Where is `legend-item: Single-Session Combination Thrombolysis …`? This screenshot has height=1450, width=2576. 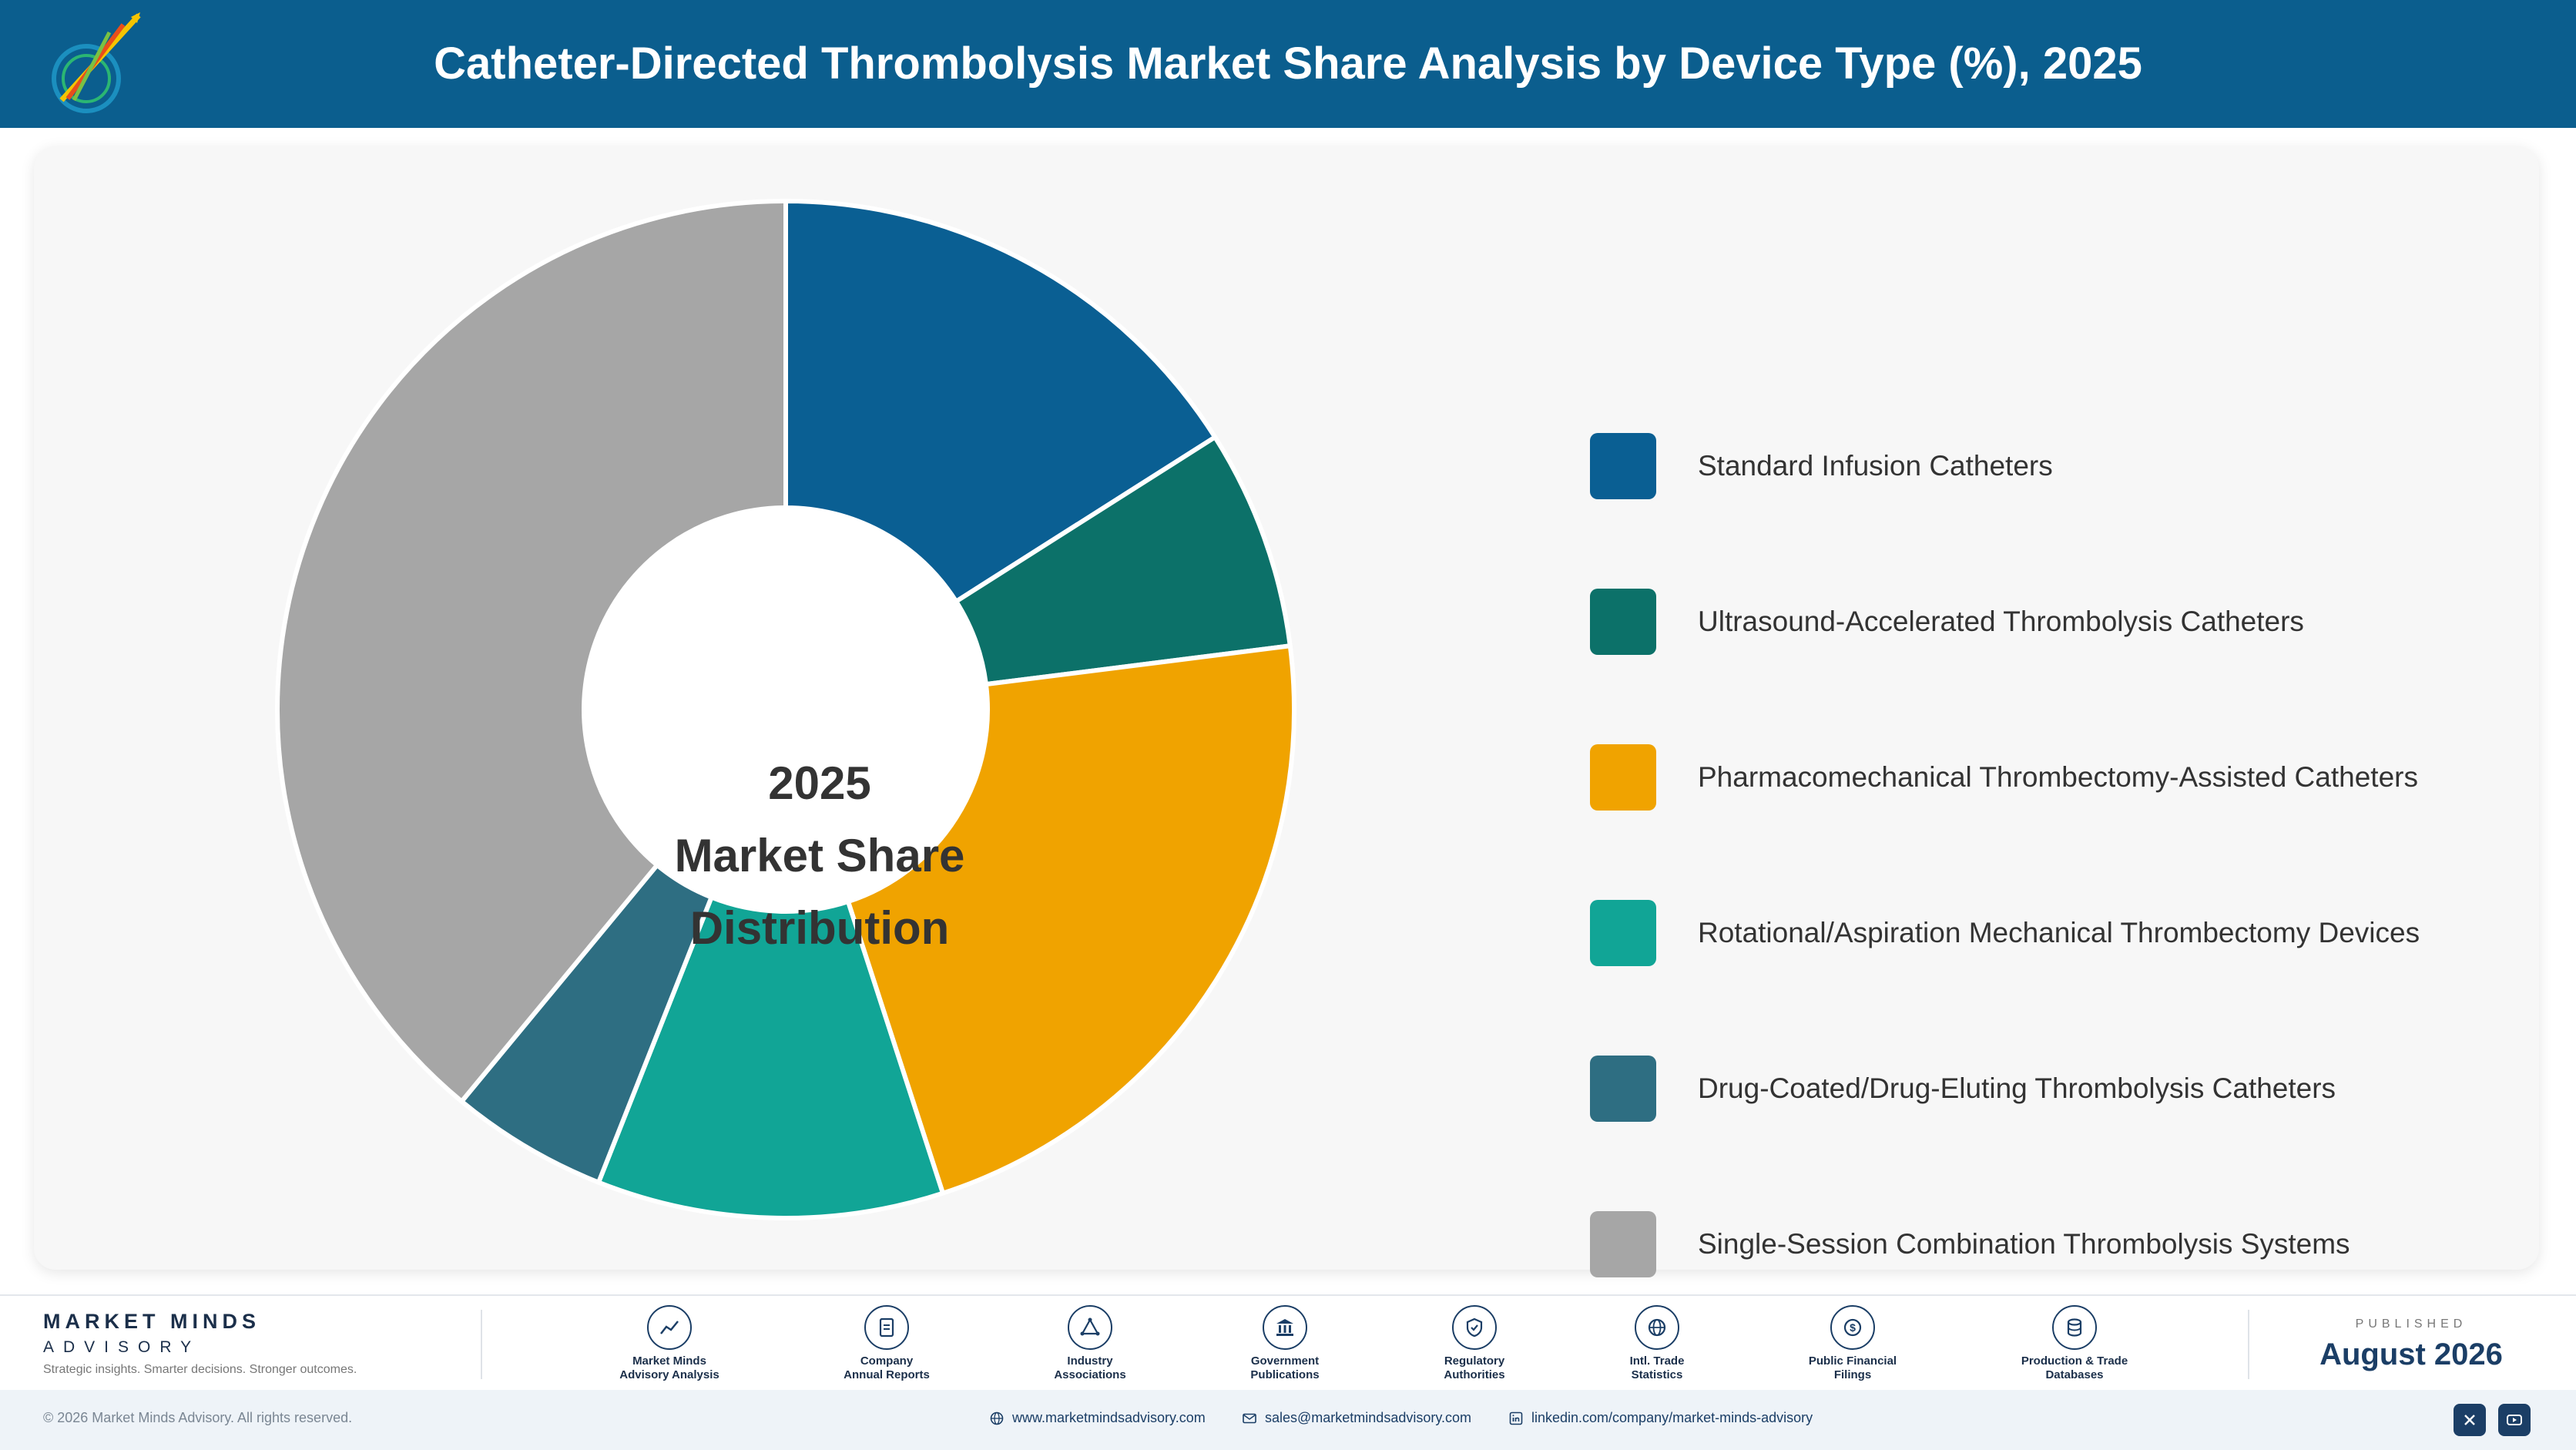 legend-item: Single-Session Combination Thrombolysis … is located at coordinates (2052, 1245).